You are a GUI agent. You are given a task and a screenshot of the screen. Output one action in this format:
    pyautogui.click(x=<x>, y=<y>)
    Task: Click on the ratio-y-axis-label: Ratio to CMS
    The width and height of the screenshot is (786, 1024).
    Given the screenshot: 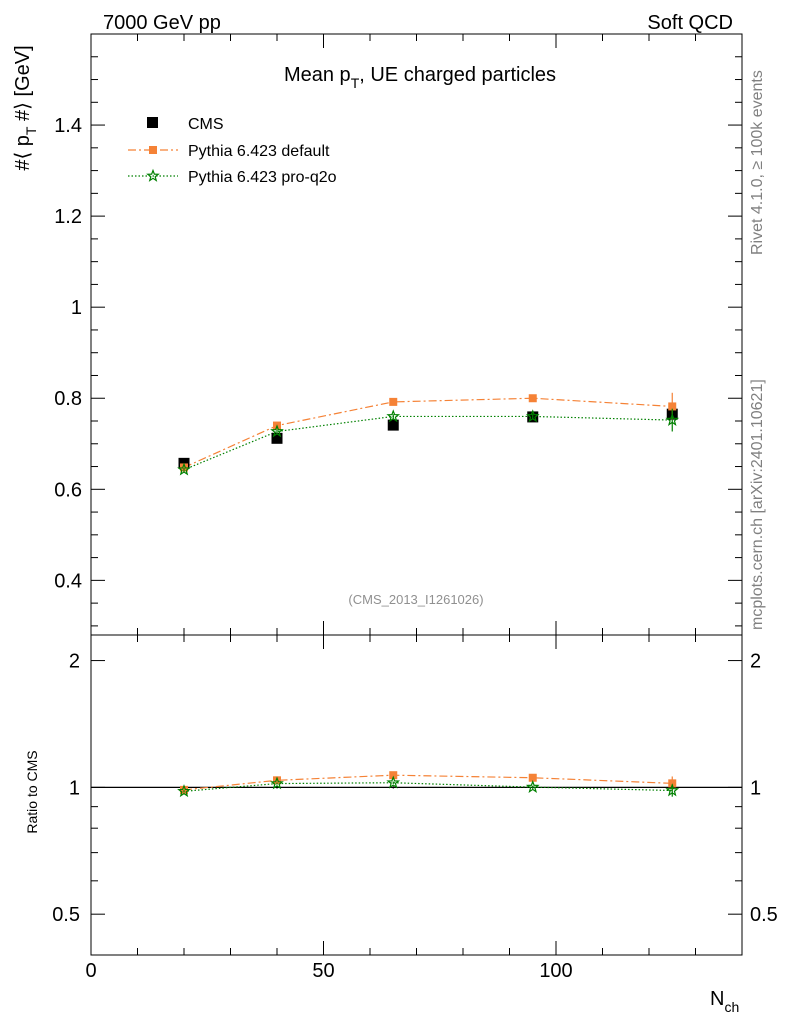 What is the action you would take?
    pyautogui.click(x=32, y=791)
    